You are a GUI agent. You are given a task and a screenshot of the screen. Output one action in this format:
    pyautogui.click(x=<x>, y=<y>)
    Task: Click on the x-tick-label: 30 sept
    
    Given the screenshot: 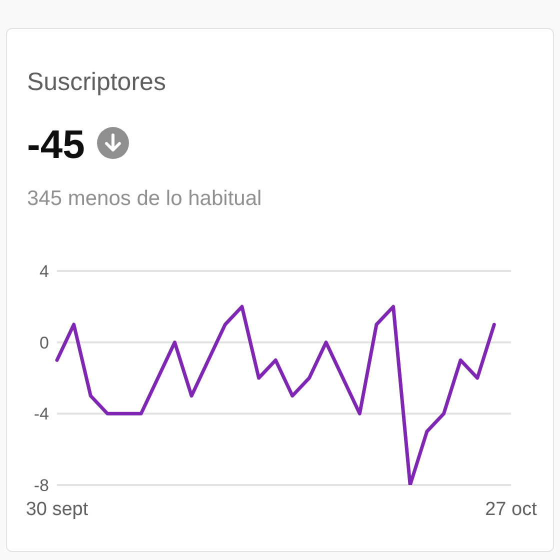 What is the action you would take?
    pyautogui.click(x=57, y=509)
    